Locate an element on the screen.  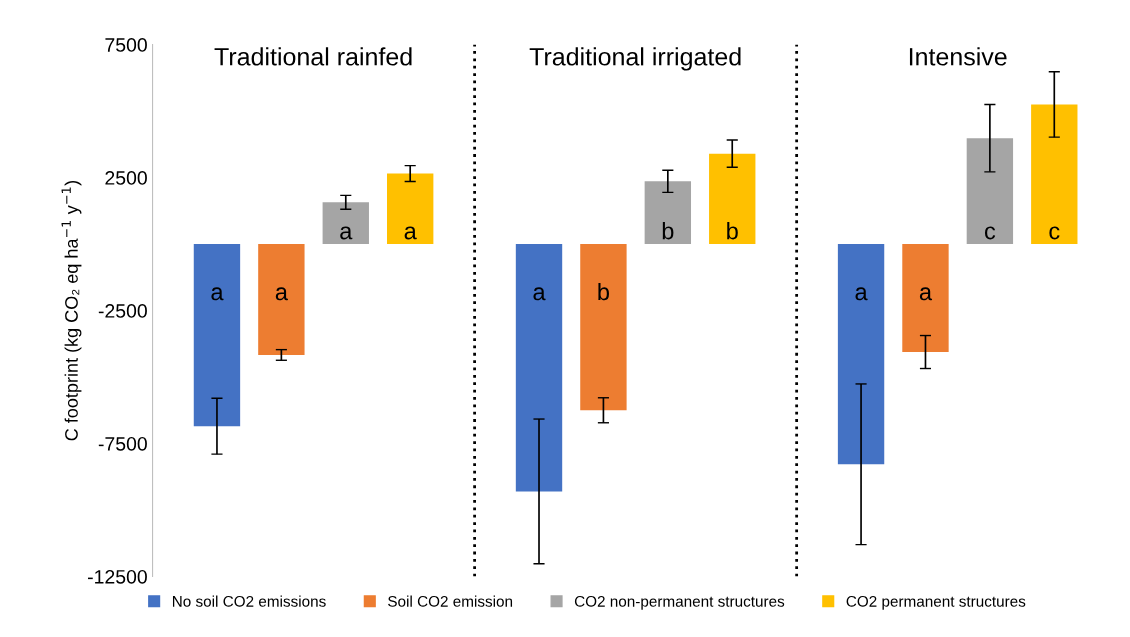
x-tick-label: Traditional irrigated is located at coordinates (635, 59).